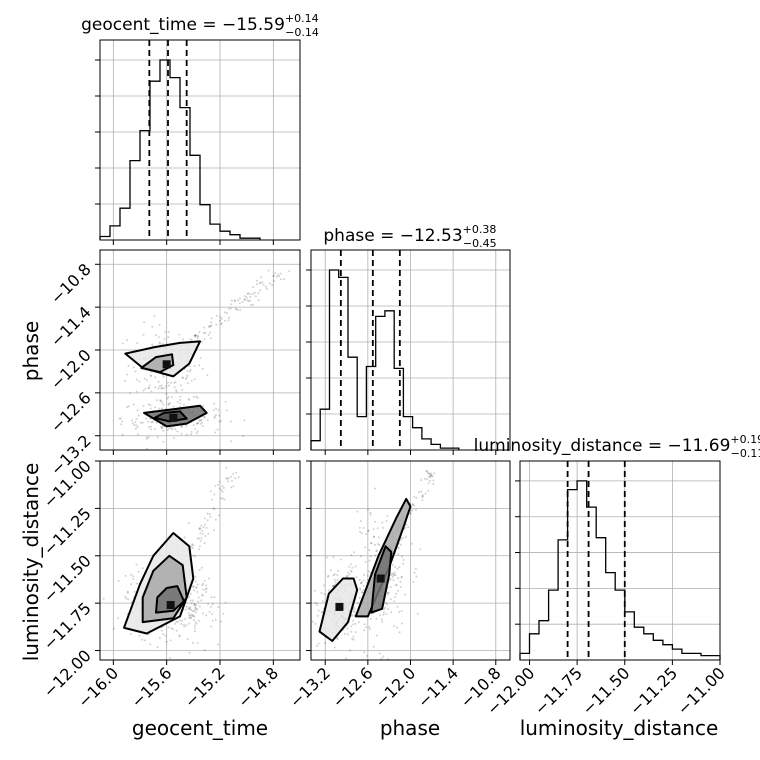  I want to click on density-peak, so click(339, 606).